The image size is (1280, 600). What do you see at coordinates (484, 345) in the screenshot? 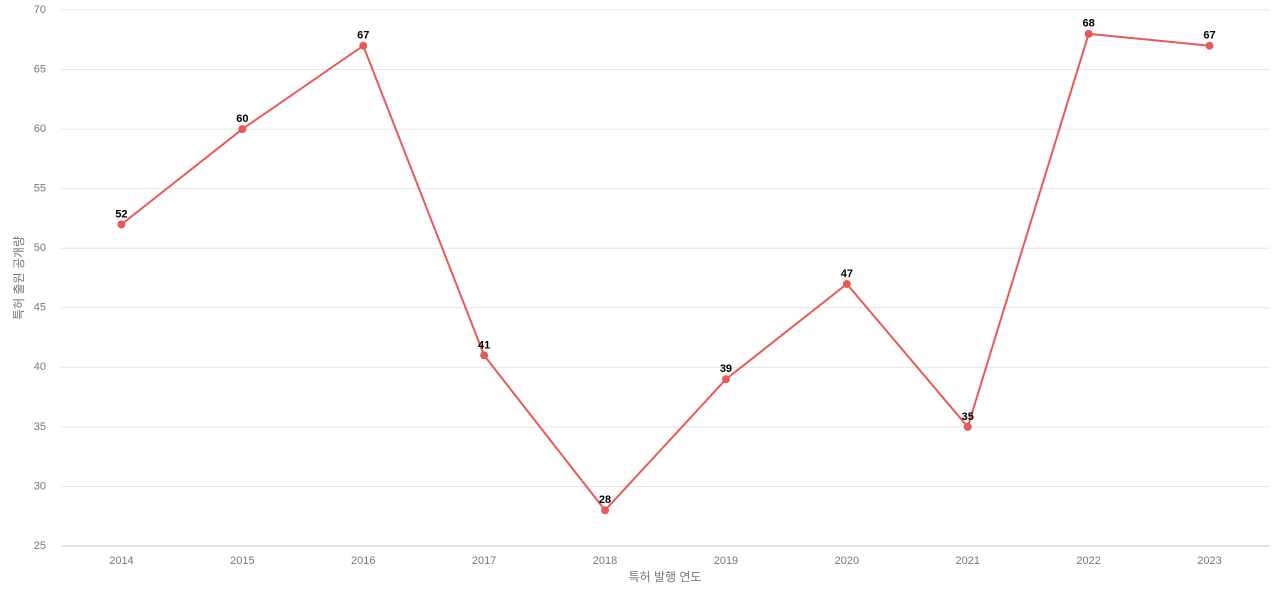
I see `data-label: 41` at bounding box center [484, 345].